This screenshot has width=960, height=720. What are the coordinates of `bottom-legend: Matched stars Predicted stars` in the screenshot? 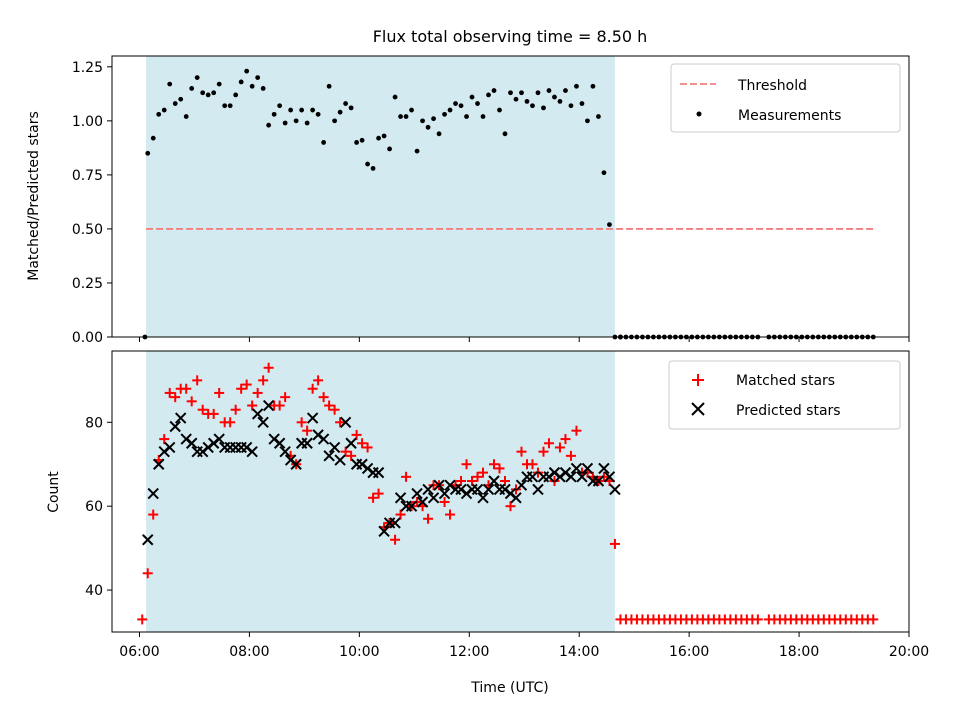 It's located at (784, 395).